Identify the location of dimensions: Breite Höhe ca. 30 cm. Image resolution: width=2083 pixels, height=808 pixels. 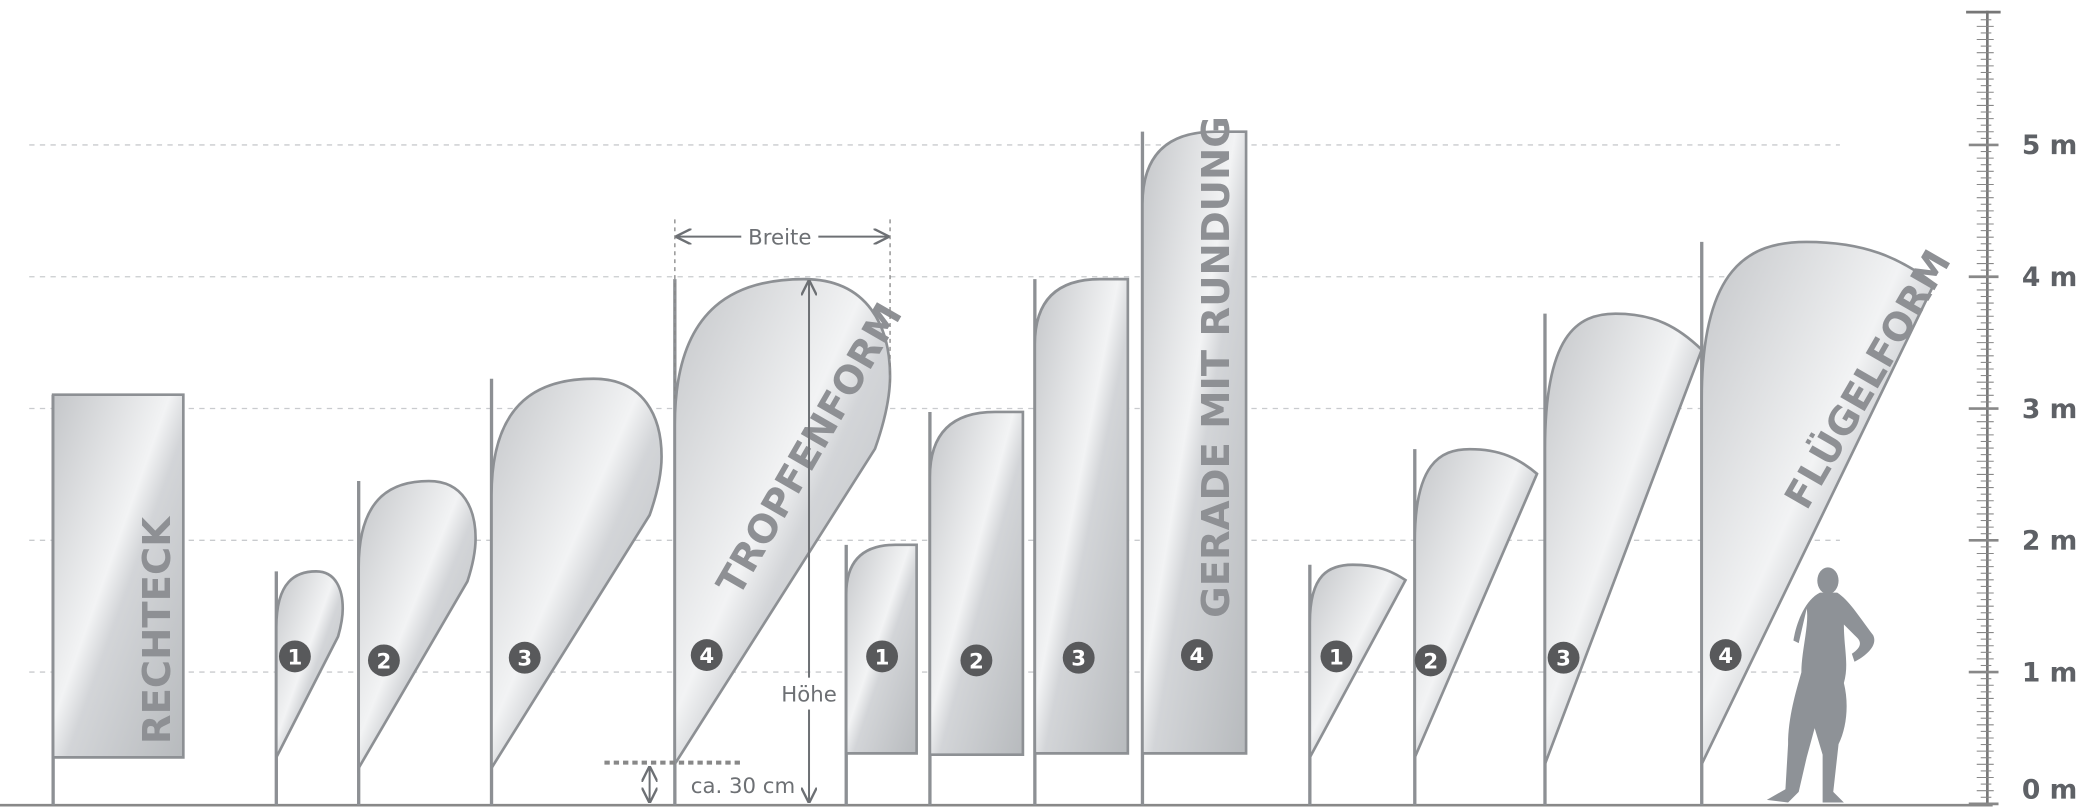
(747, 510).